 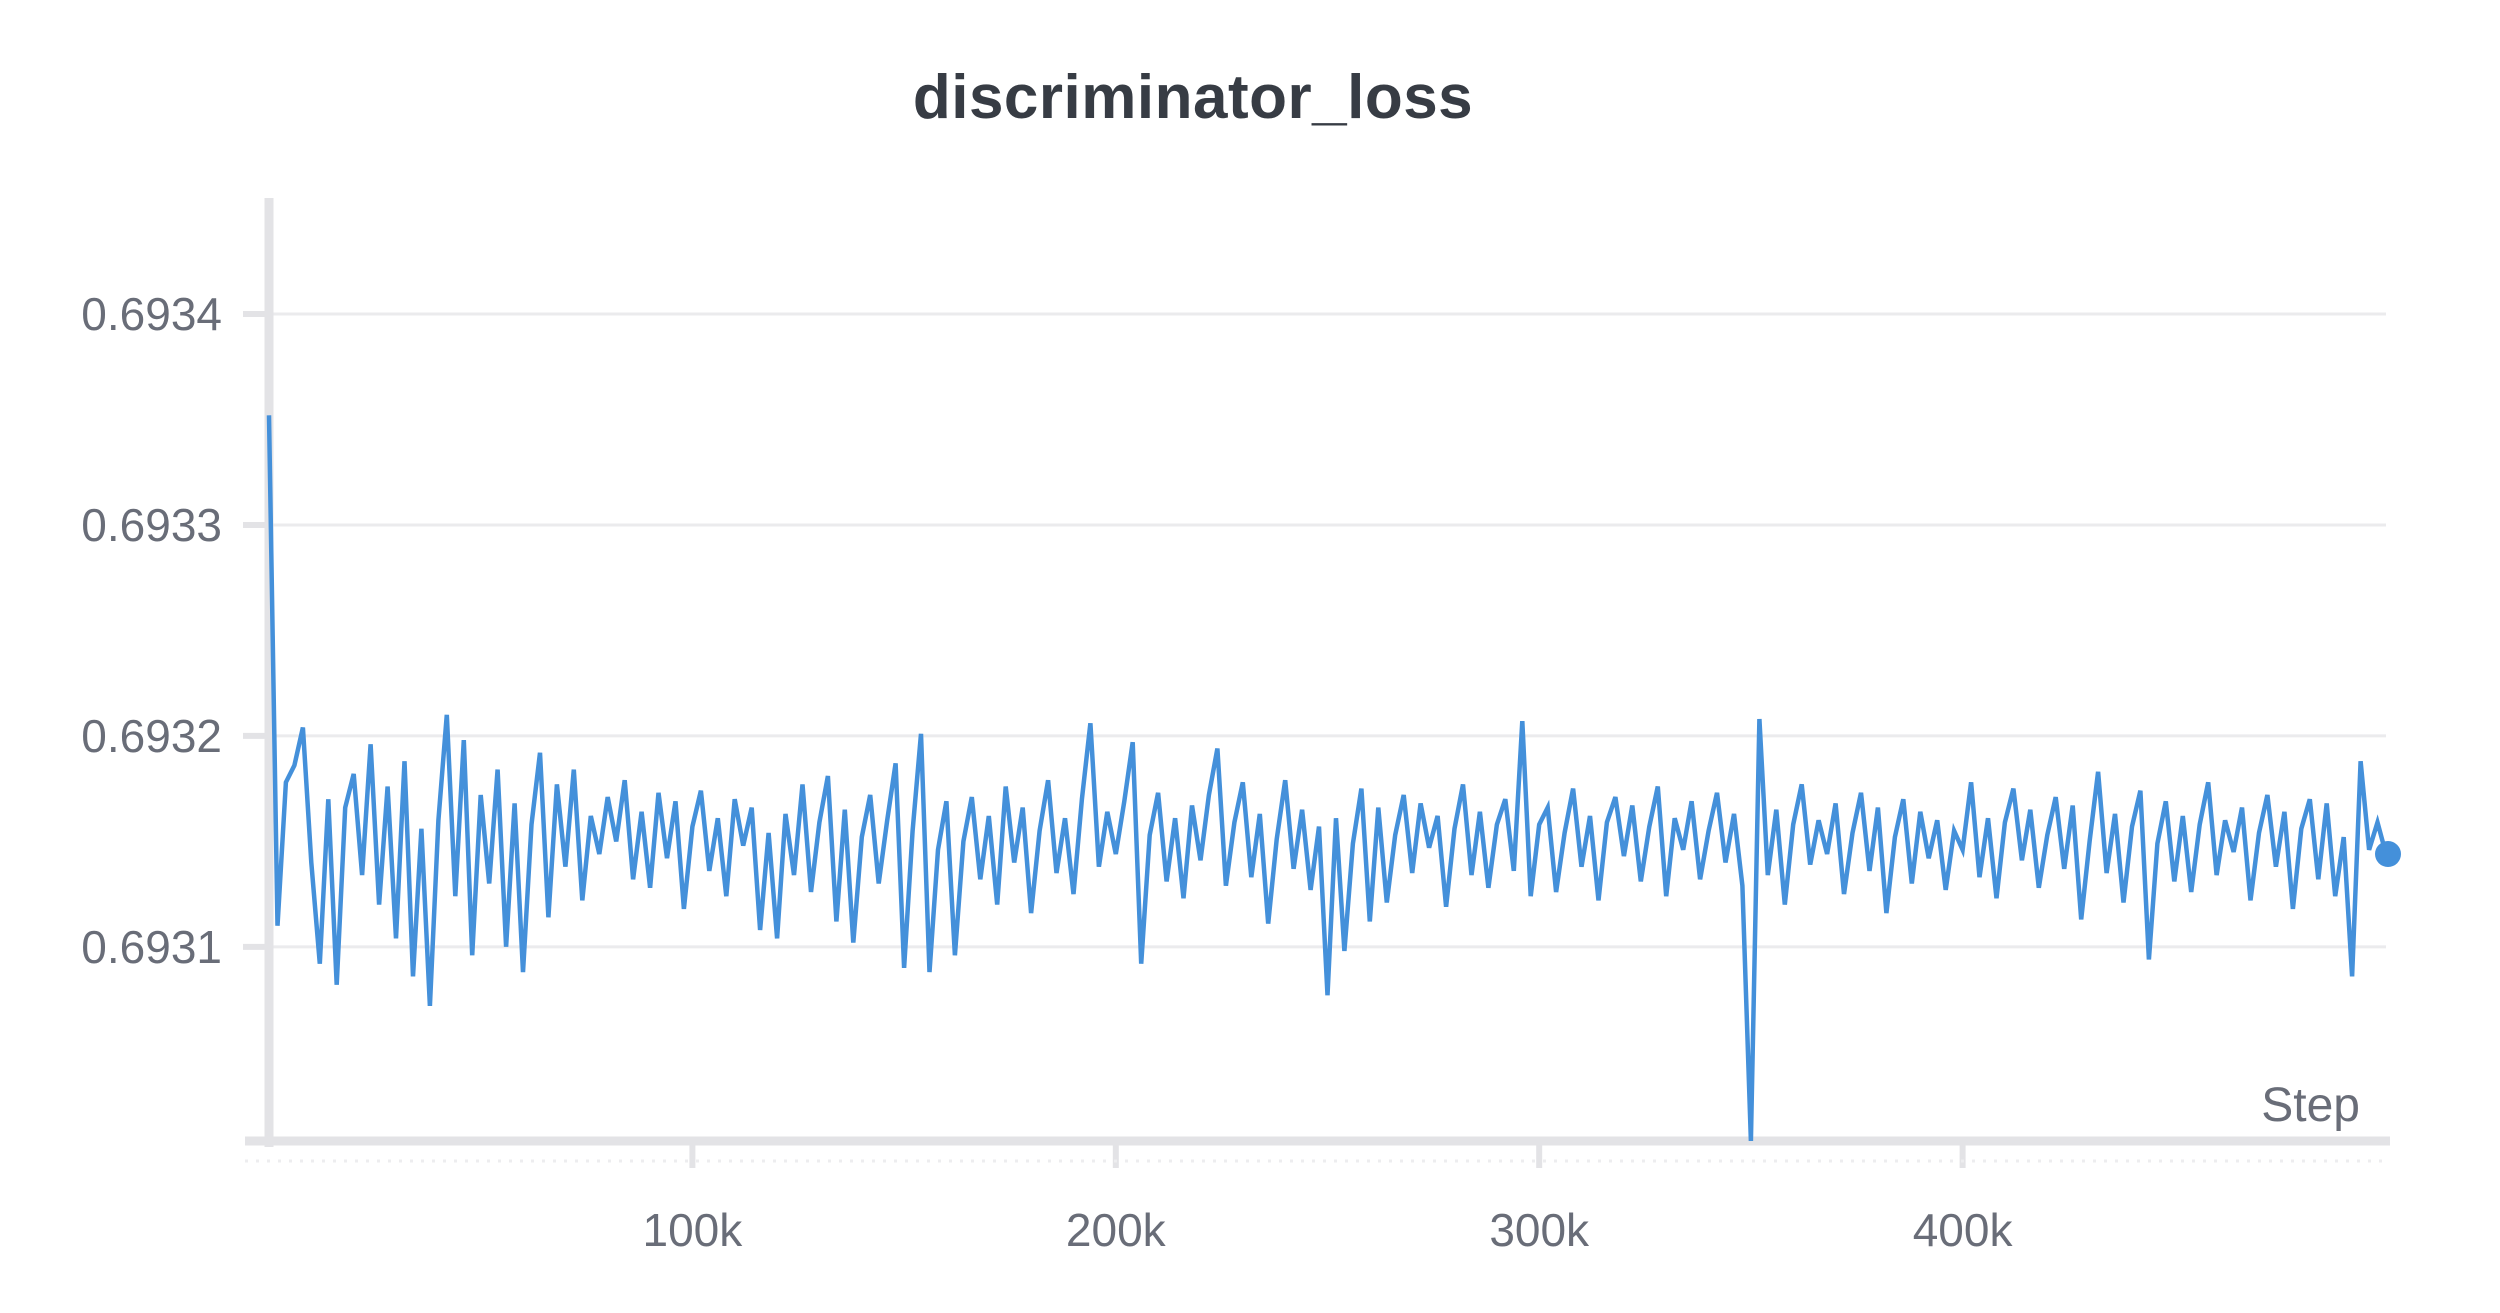 What do you see at coordinates (151, 947) in the screenshot?
I see `y-tick-label: 0.6931` at bounding box center [151, 947].